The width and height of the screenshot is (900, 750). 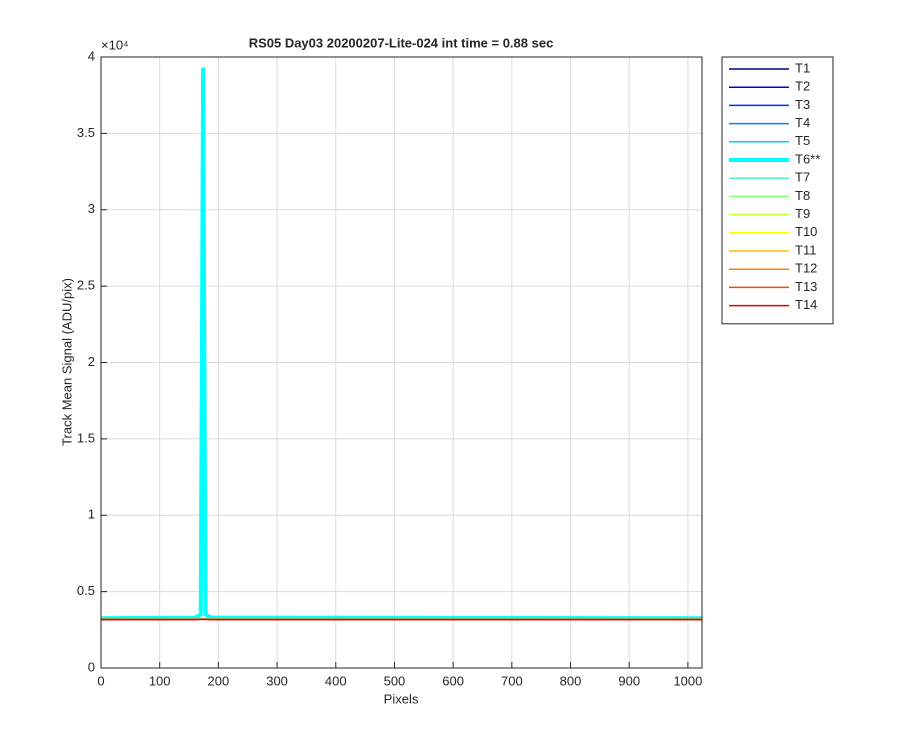 What do you see at coordinates (401, 698) in the screenshot?
I see `x-axis-label: Pixels` at bounding box center [401, 698].